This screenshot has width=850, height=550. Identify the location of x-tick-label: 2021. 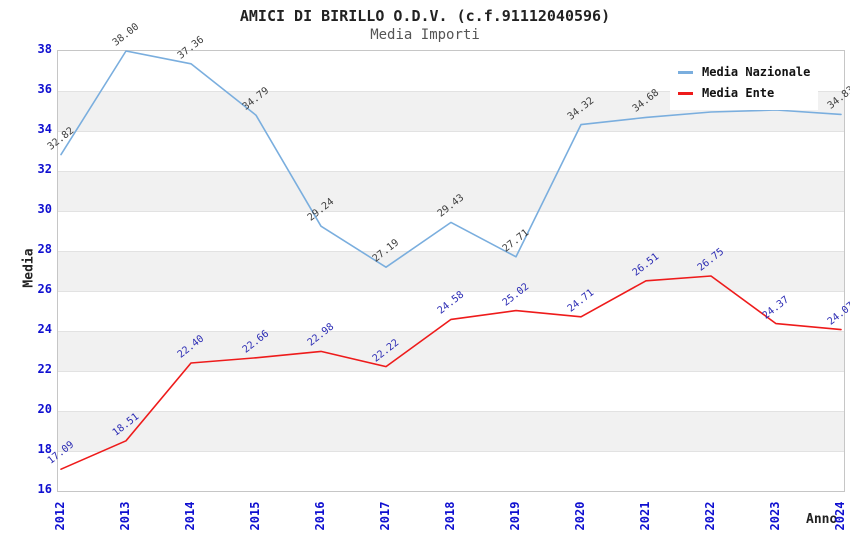
(645, 516).